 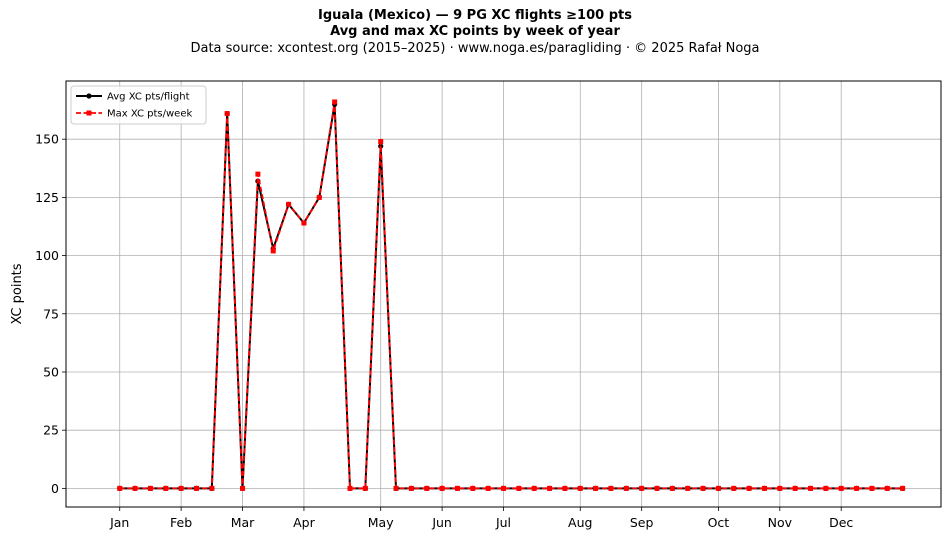 I want to click on y-tick-label: 0, so click(x=55, y=488).